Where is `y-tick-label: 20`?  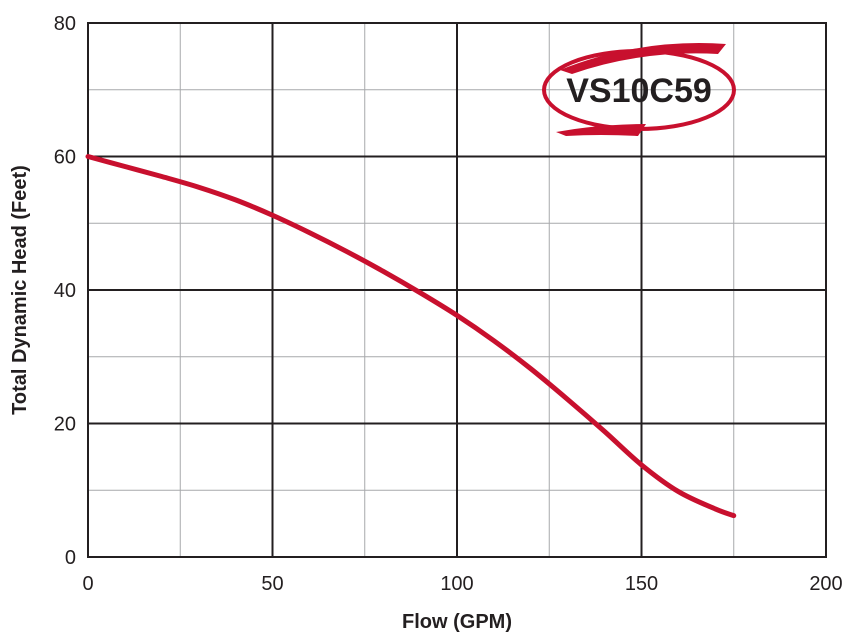
y-tick-label: 20 is located at coordinates (65, 425).